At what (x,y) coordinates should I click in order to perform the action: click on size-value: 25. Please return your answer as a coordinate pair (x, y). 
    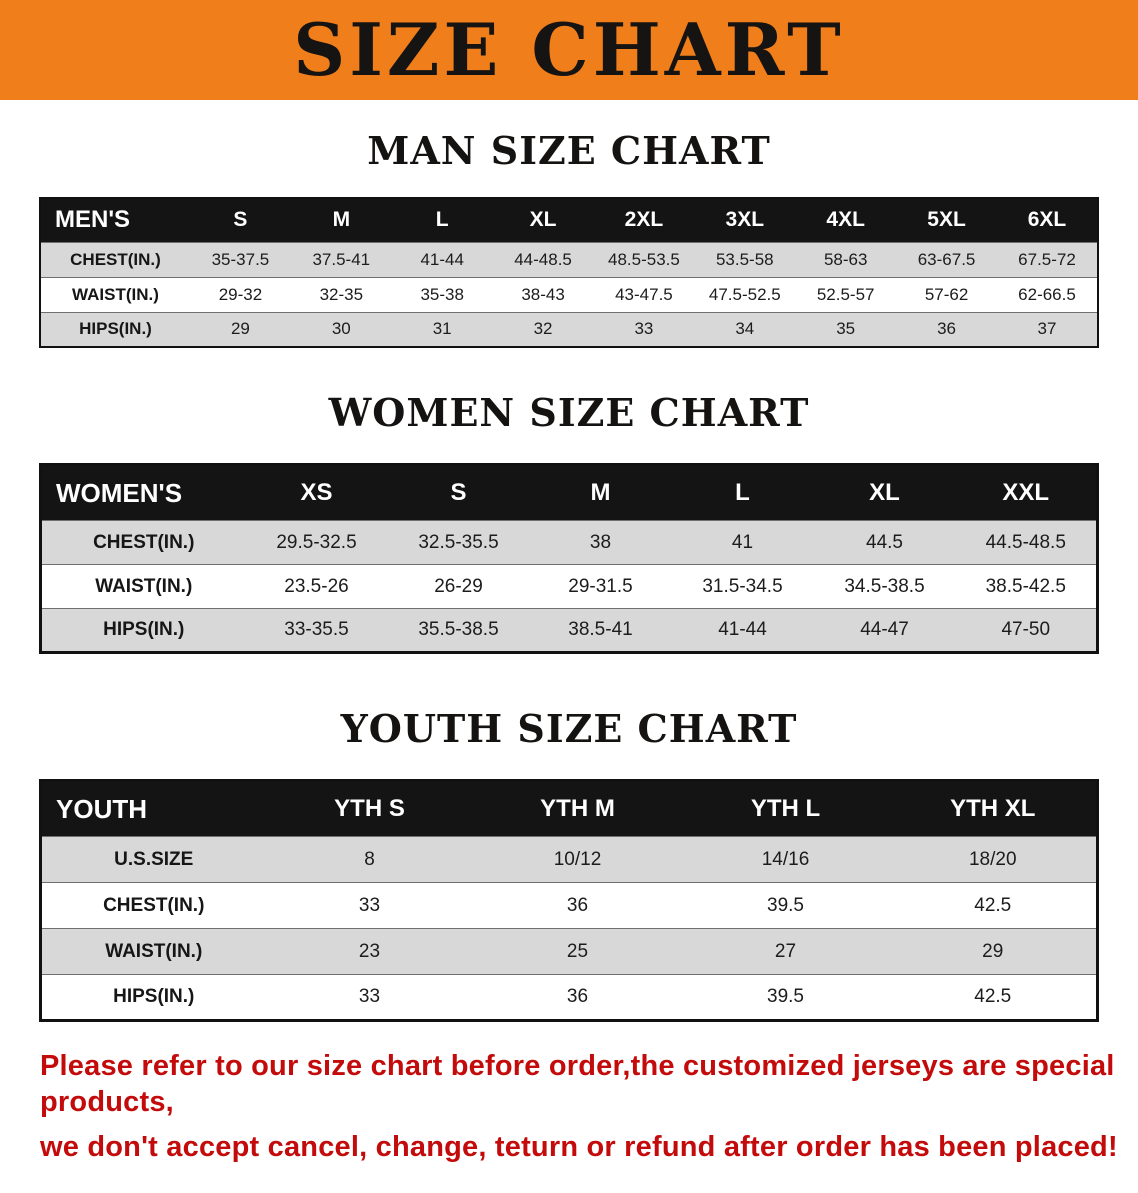
    Looking at the image, I should click on (577, 951).